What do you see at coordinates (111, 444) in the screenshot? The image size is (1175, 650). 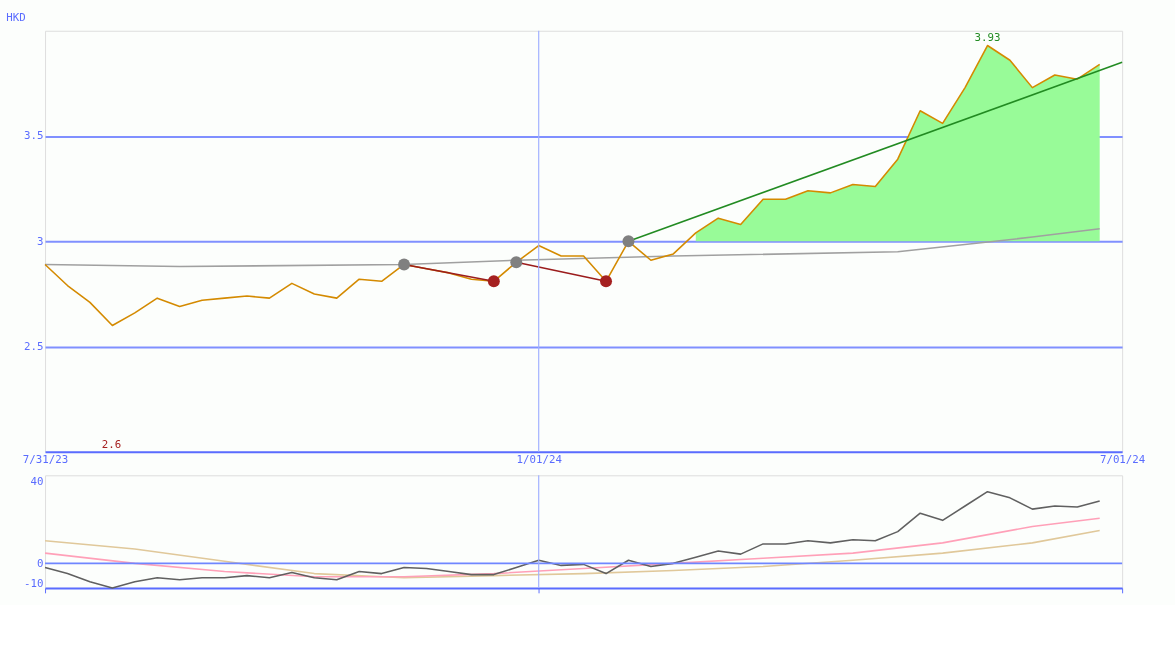 I see `annotation: 2.6` at bounding box center [111, 444].